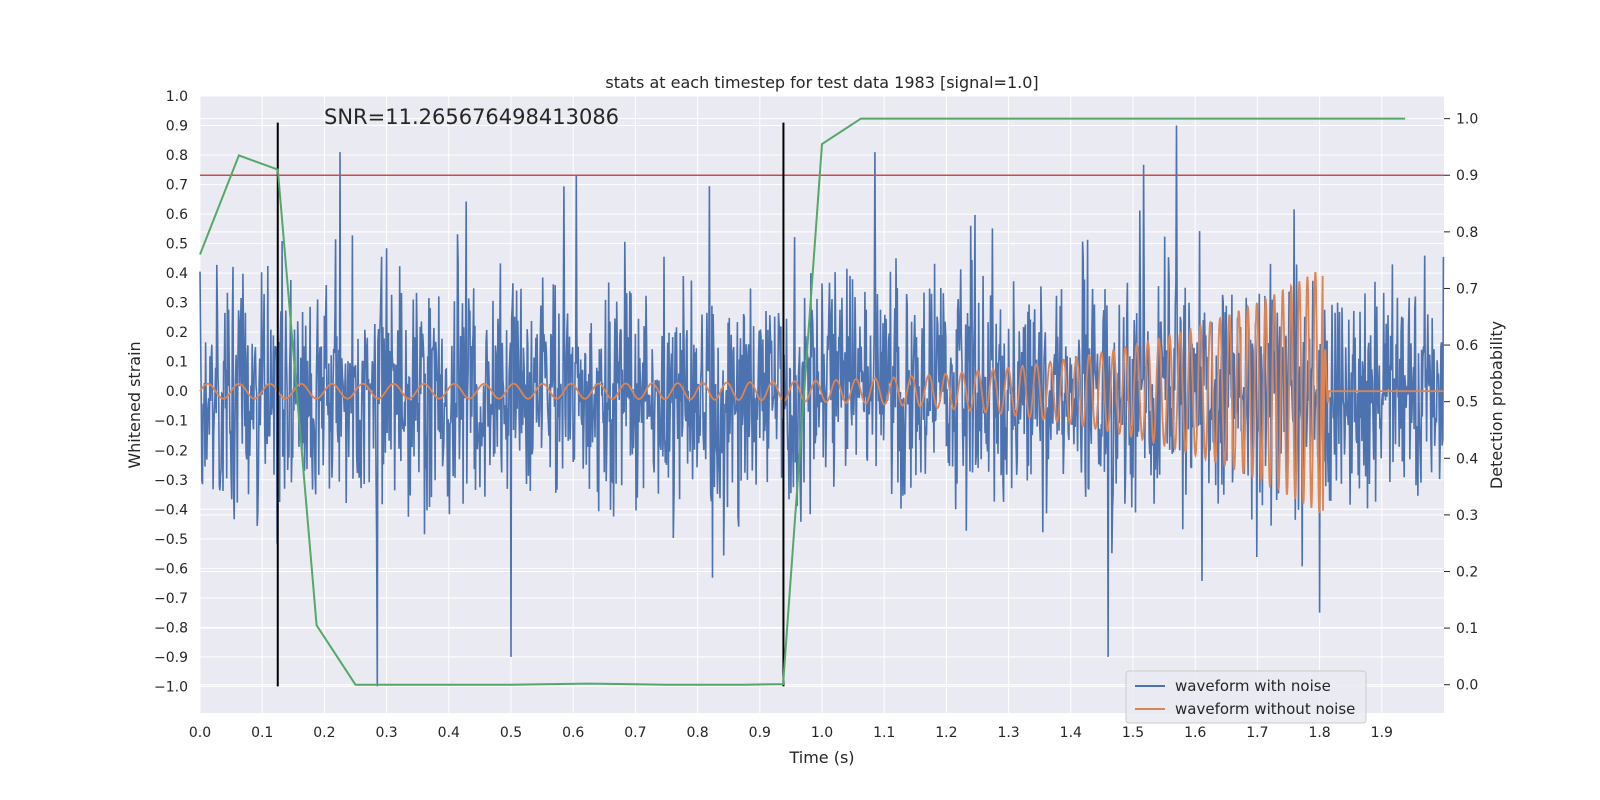  I want to click on y-tick-label: −0.2, so click(171, 451).